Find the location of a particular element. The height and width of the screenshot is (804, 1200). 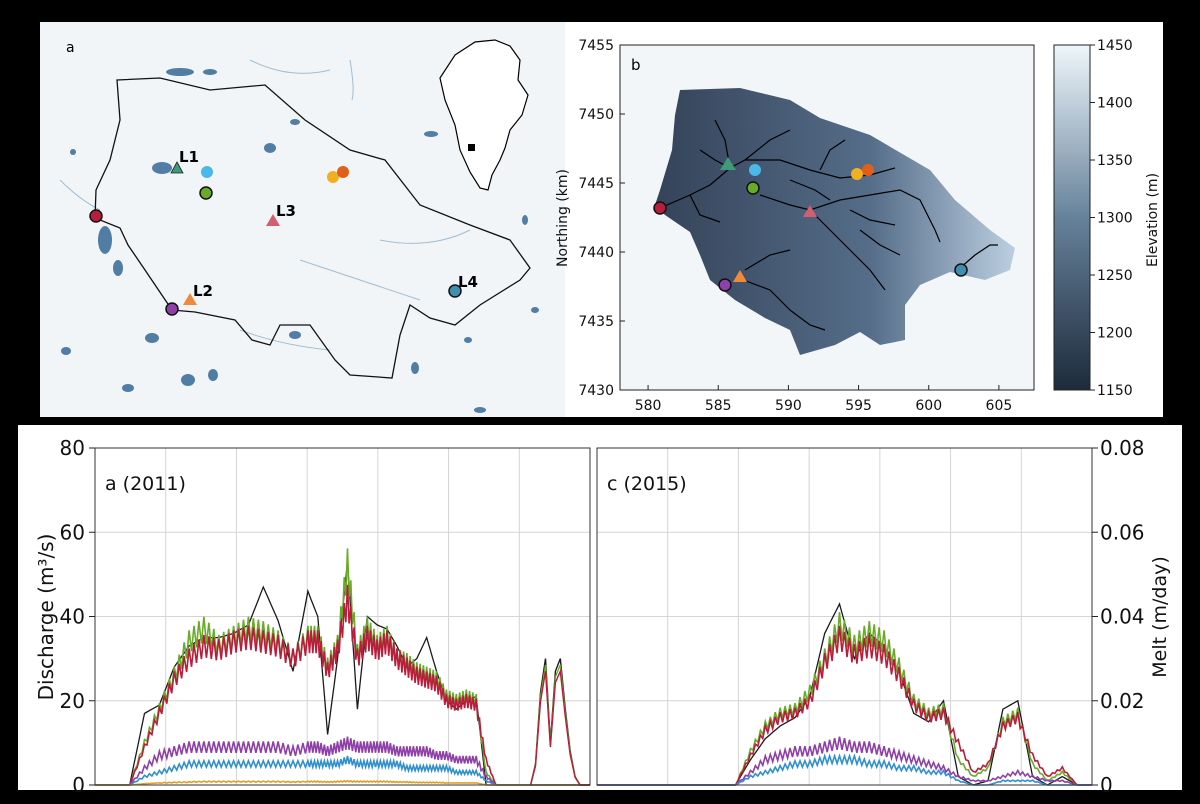

colorbar-tick-label: 1350 is located at coordinates (1115, 161).